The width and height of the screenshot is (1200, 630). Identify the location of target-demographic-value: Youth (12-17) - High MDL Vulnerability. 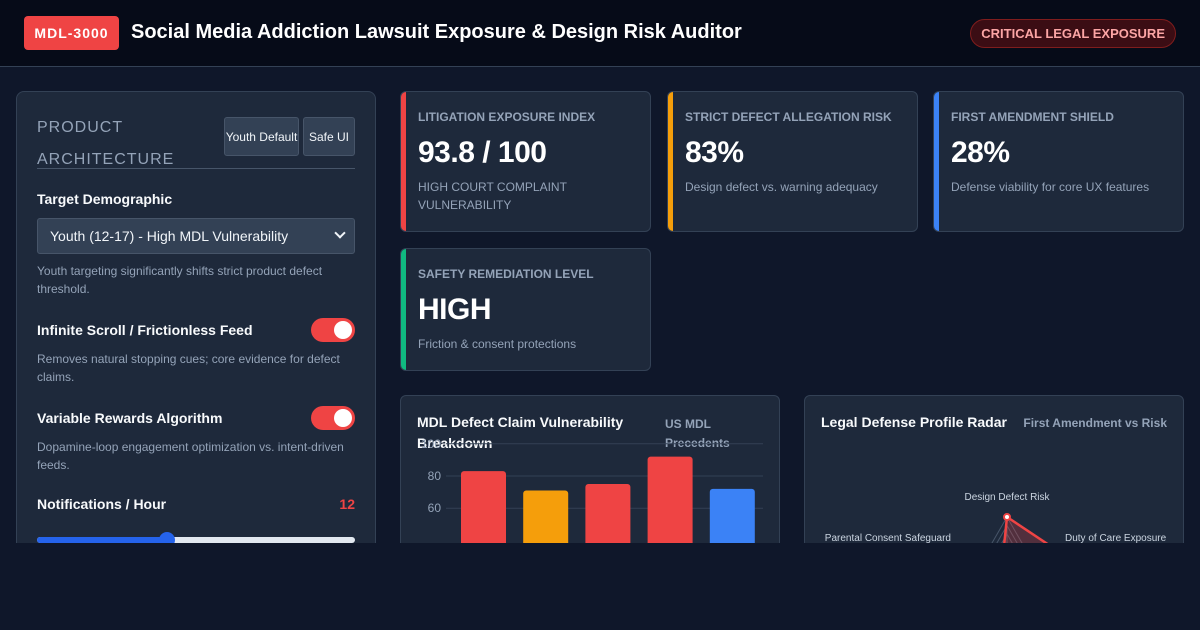
(169, 236).